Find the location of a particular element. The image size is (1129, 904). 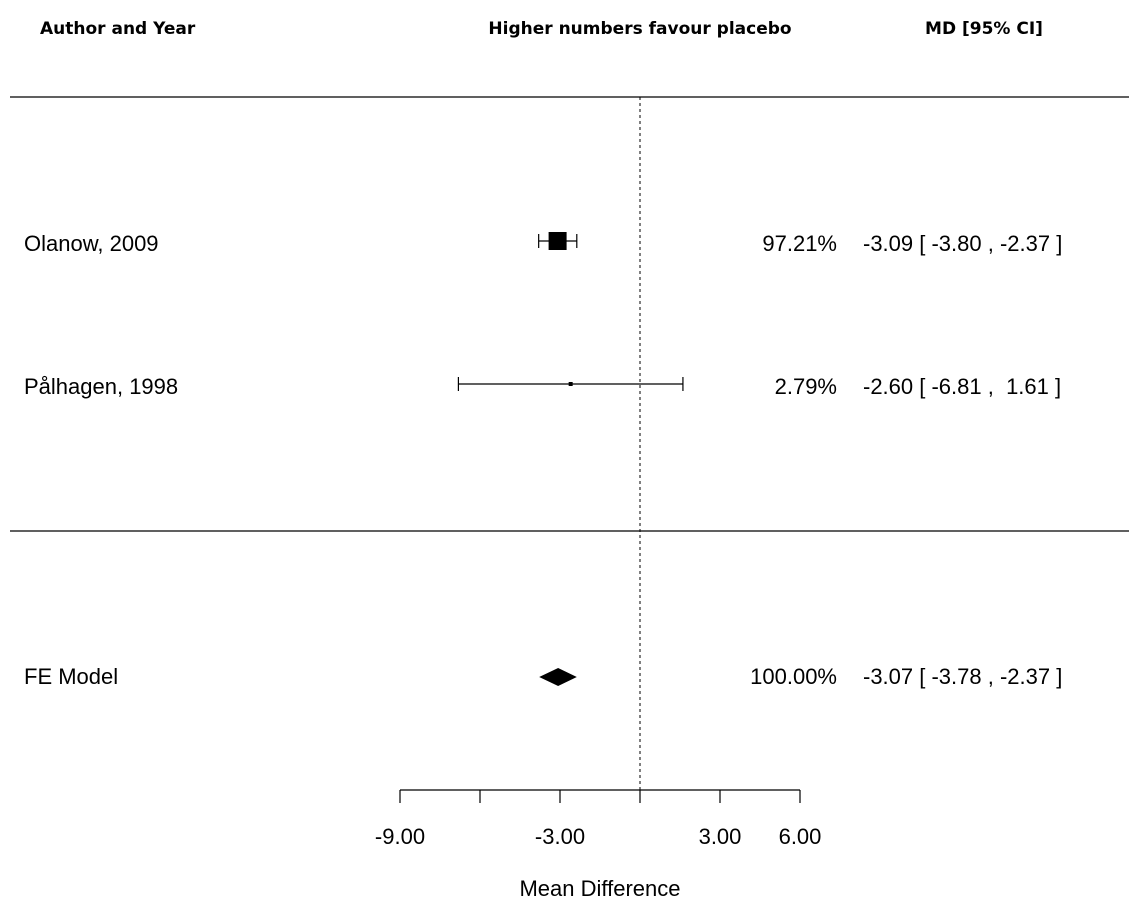

x-tick-label: -9.00 is located at coordinates (400, 836).